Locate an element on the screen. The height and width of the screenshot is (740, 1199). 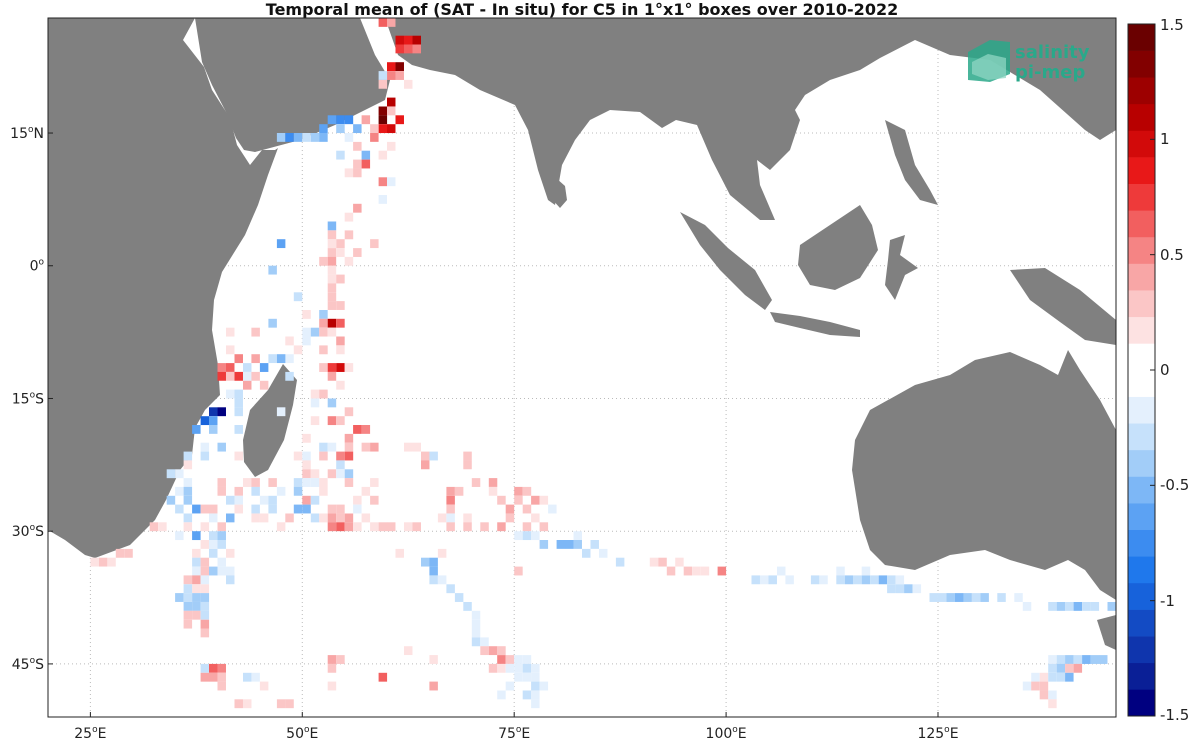
logo-line2: pi-mep is located at coordinates (1050, 72).